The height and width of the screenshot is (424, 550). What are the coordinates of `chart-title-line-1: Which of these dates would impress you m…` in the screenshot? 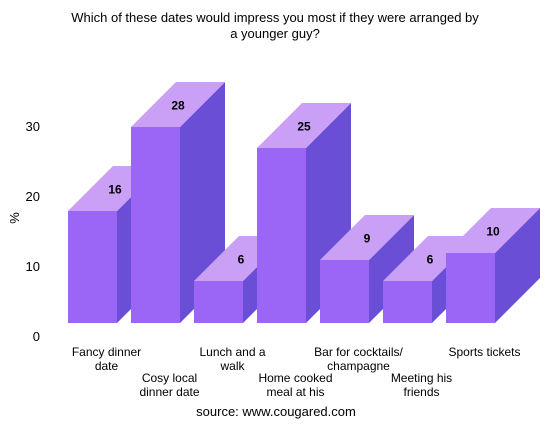 It's located at (275, 17).